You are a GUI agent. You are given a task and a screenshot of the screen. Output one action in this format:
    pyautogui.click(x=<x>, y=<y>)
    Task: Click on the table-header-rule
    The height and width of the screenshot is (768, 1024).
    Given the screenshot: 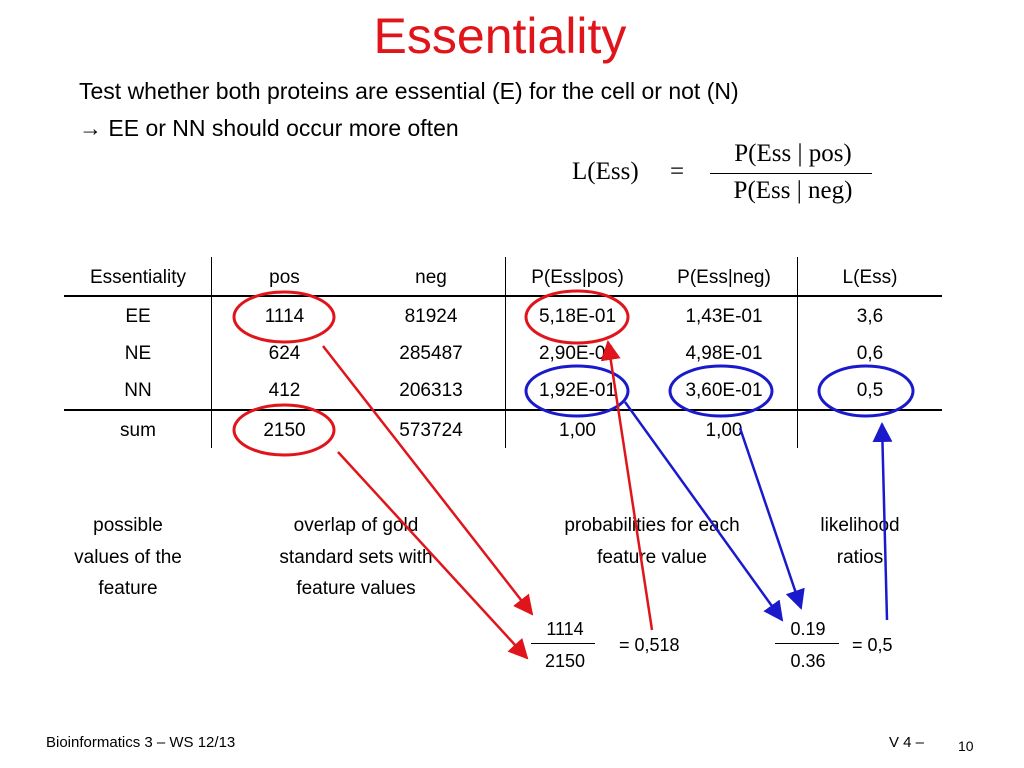 What is the action you would take?
    pyautogui.click(x=503, y=296)
    